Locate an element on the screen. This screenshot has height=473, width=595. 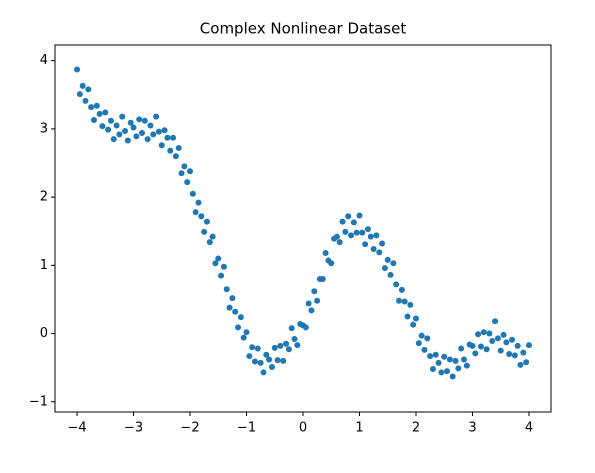
x-tick-label: 3 is located at coordinates (472, 428).